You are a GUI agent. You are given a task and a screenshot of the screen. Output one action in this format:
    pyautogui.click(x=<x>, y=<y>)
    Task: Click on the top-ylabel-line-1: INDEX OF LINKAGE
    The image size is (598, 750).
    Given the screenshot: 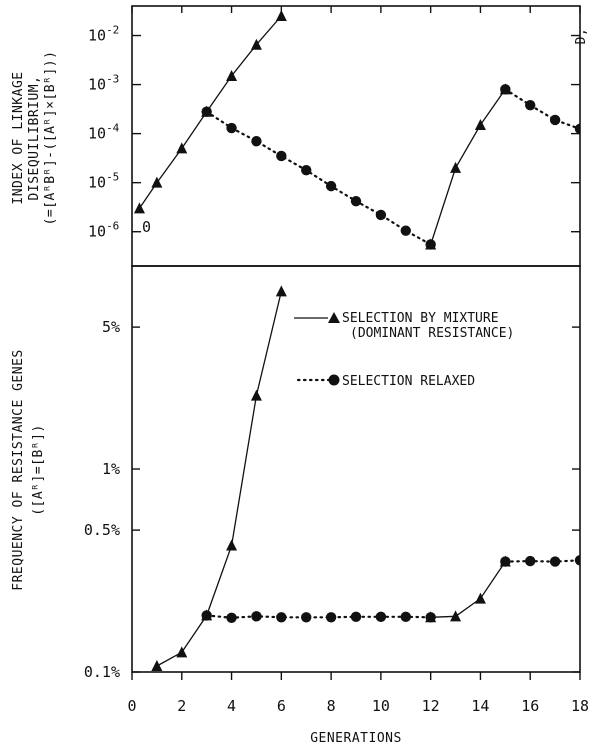 What is the action you would take?
    pyautogui.click(x=18, y=137)
    